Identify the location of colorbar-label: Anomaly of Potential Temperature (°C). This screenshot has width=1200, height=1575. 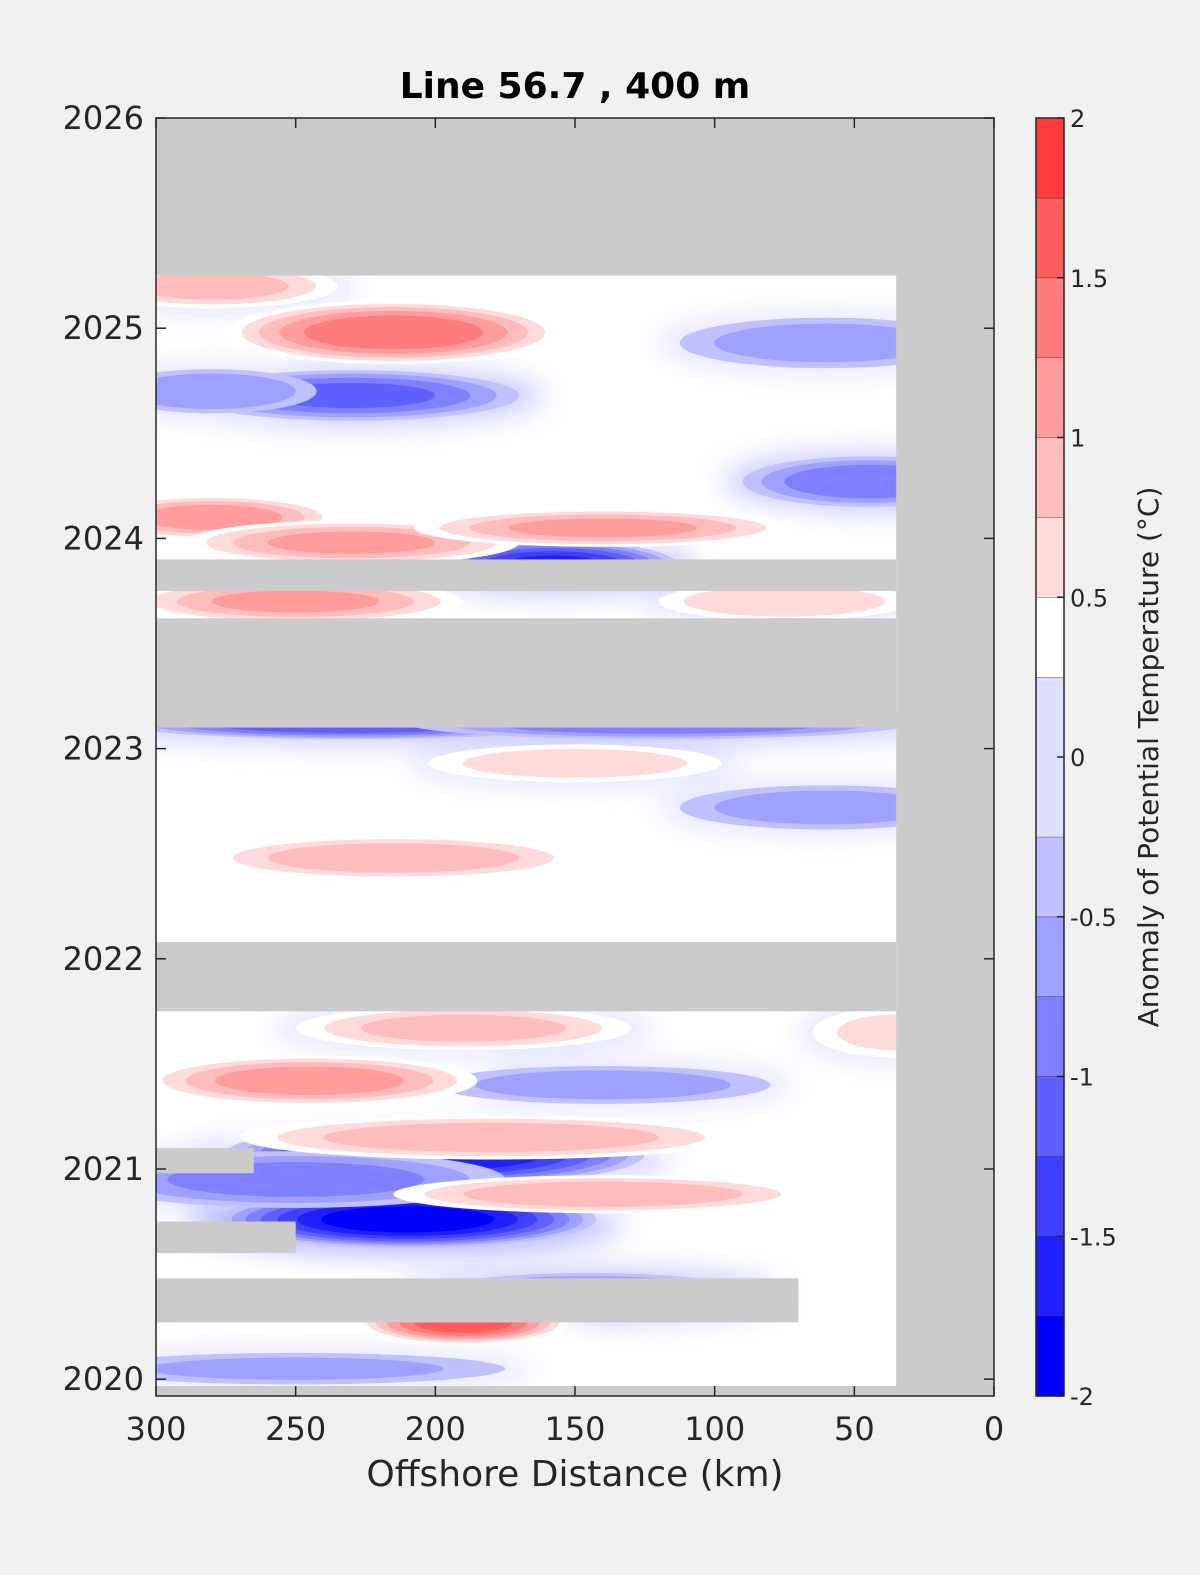
(1148, 757).